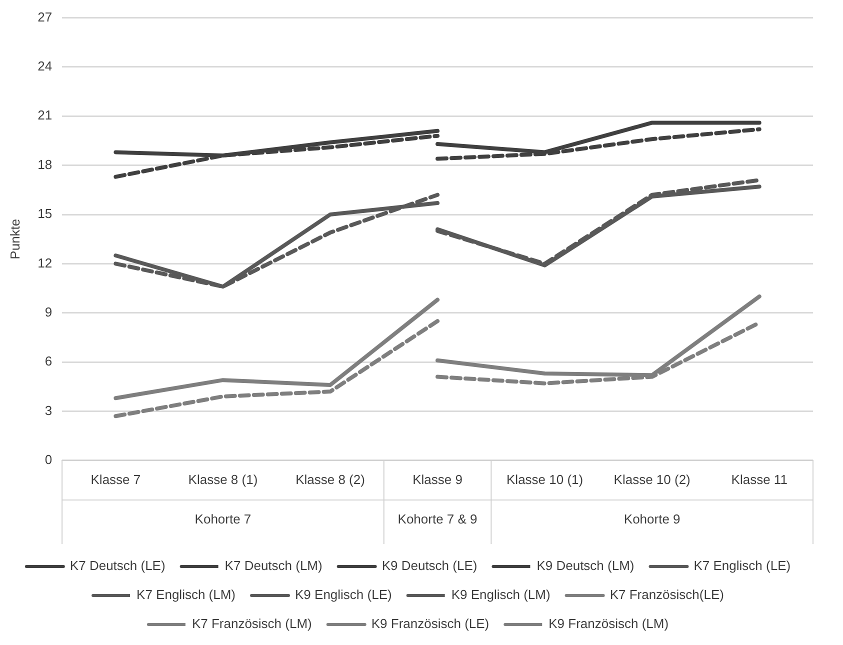 Image resolution: width=843 pixels, height=645 pixels. What do you see at coordinates (273, 566) in the screenshot?
I see `legend-label: K7 Deutsch (LM)` at bounding box center [273, 566].